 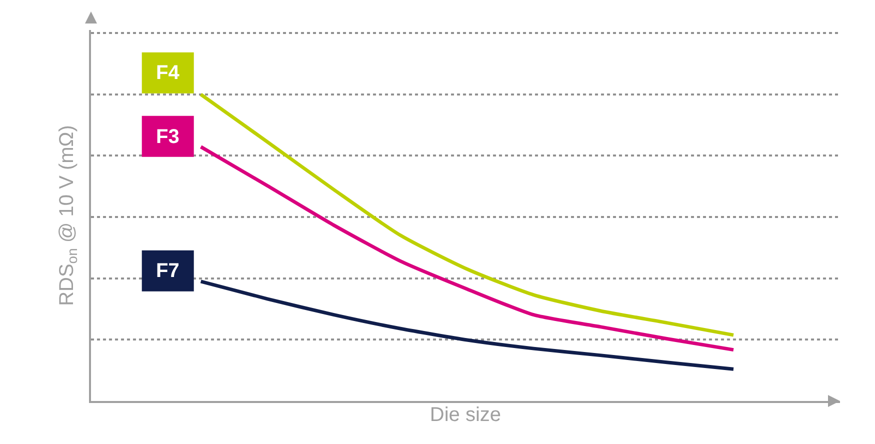 What do you see at coordinates (168, 73) in the screenshot?
I see `series-label: F4` at bounding box center [168, 73].